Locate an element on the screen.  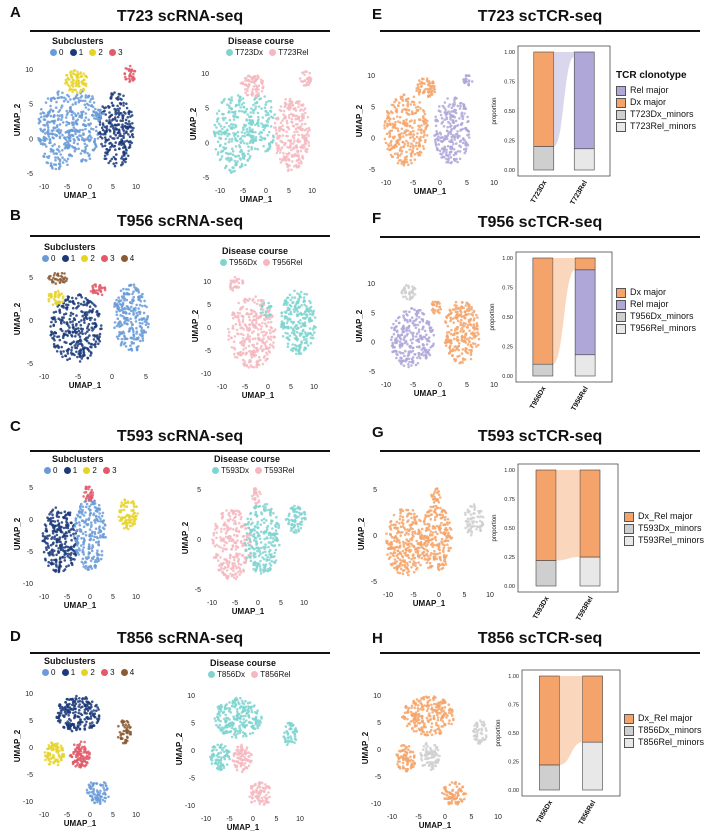
x-tick-label: T956Rel is located at coordinates (580, 398).